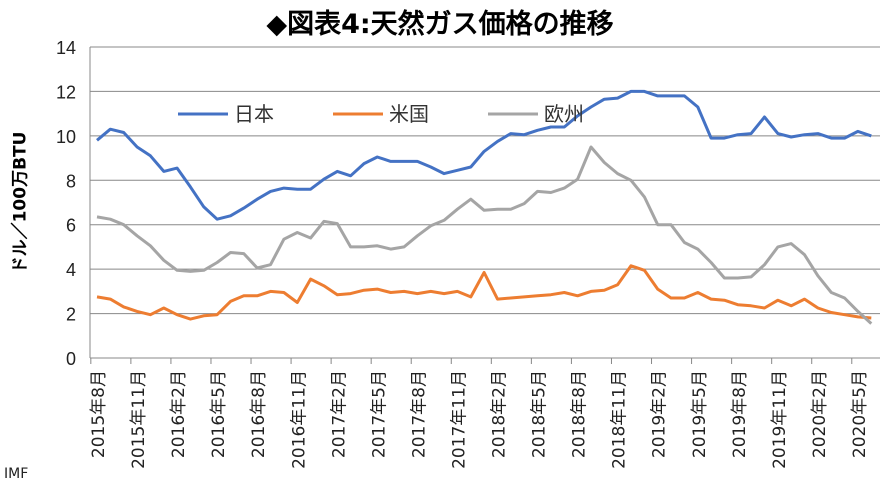 The height and width of the screenshot is (494, 880). Describe the element at coordinates (139, 419) in the screenshot. I see `x-tick-label: 2015年11月` at that location.